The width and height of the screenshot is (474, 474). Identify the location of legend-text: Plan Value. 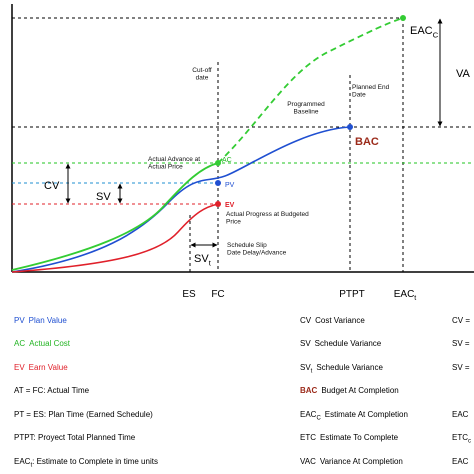
(48, 320).